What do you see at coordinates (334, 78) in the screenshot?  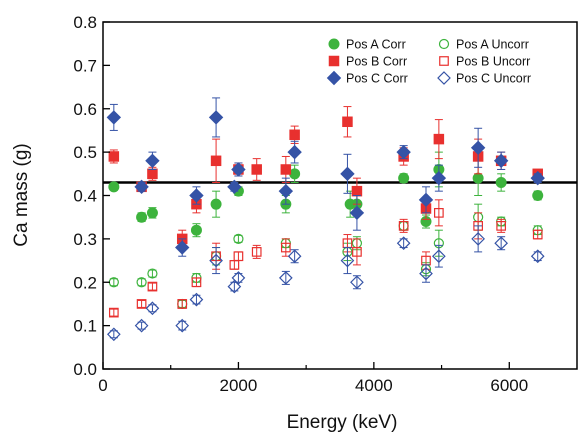 I see `legend-marker-pos-c-corr` at bounding box center [334, 78].